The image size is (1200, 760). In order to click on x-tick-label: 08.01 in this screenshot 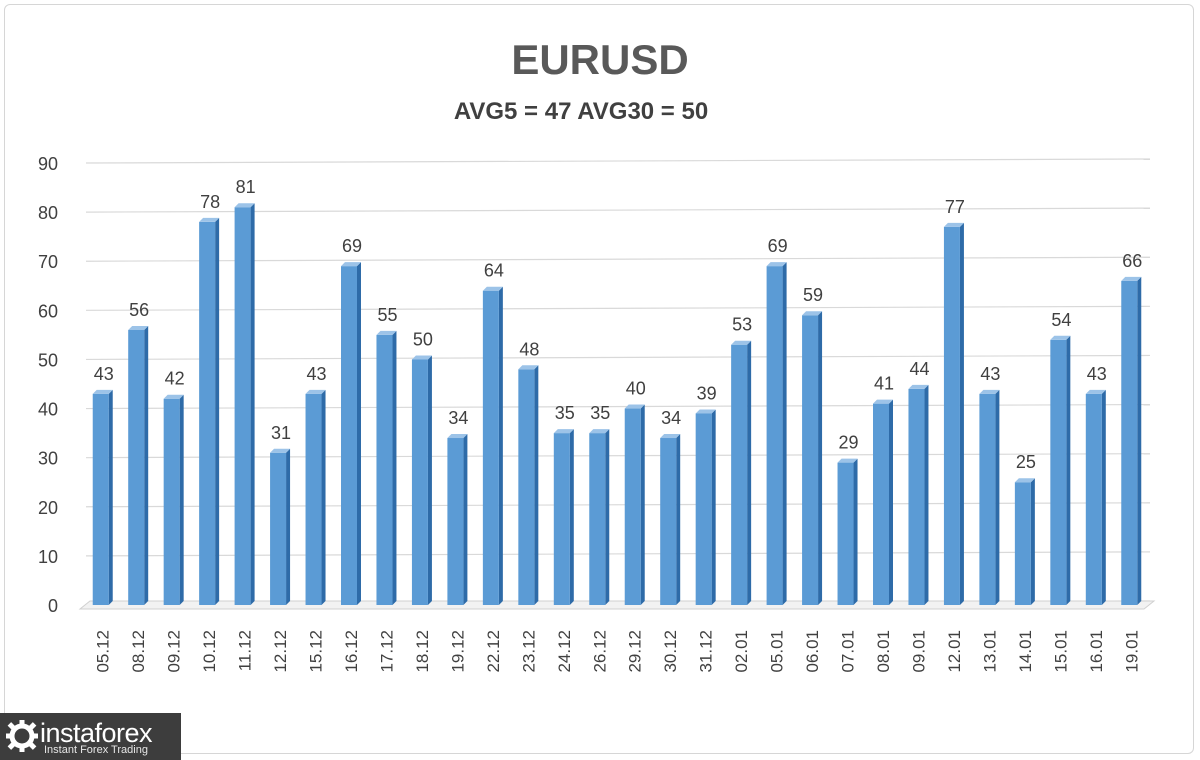, I will do `click(883, 651)`.